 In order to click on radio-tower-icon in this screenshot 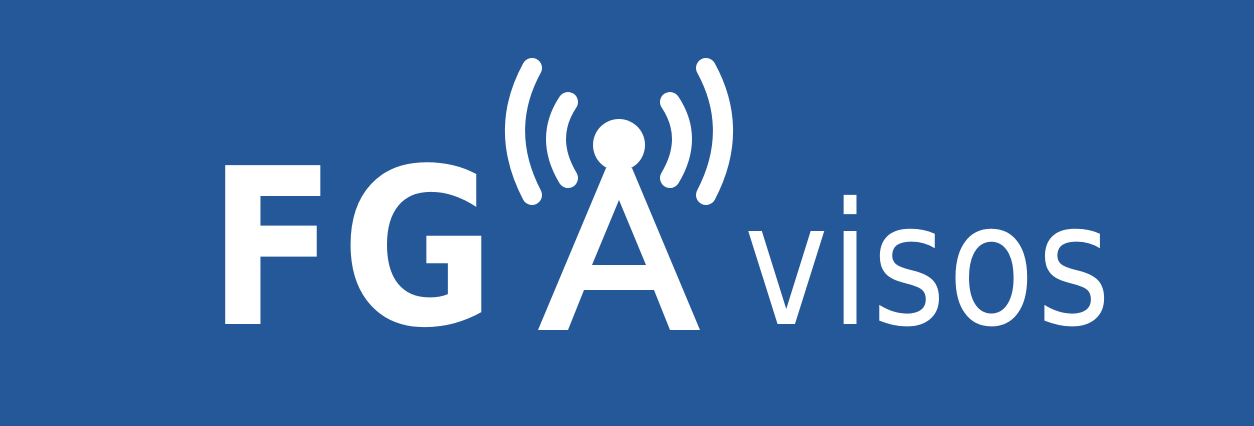, I will do `click(619, 194)`.